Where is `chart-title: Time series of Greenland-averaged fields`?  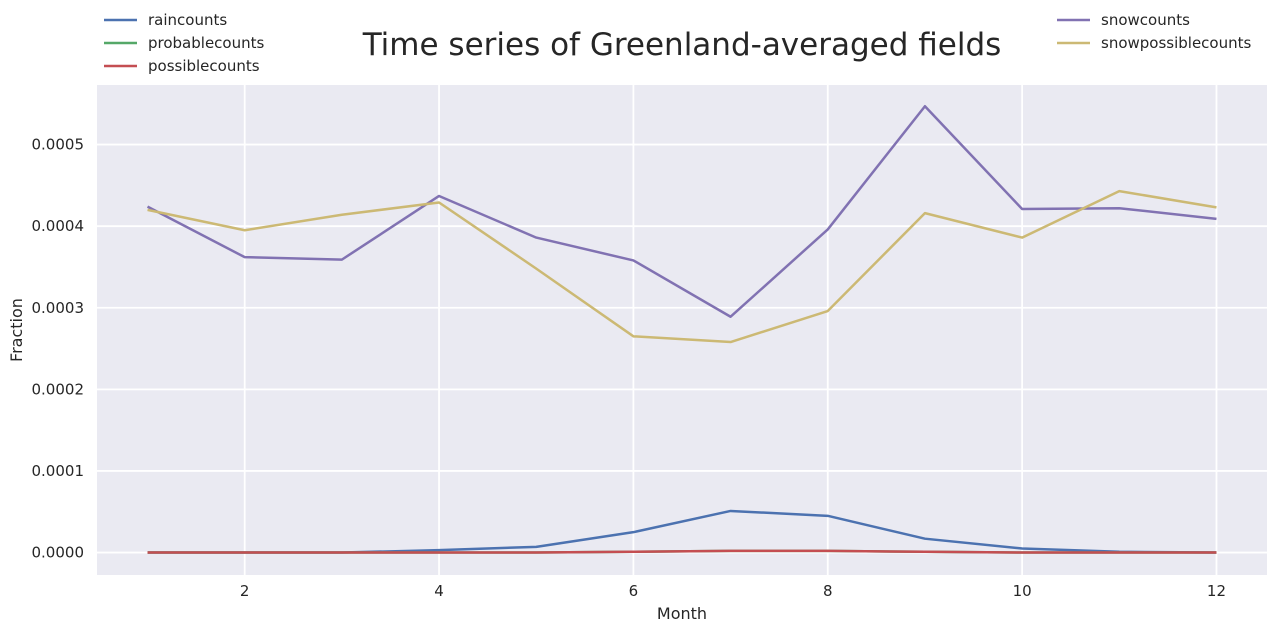 chart-title: Time series of Greenland-averaged fields is located at coordinates (682, 45).